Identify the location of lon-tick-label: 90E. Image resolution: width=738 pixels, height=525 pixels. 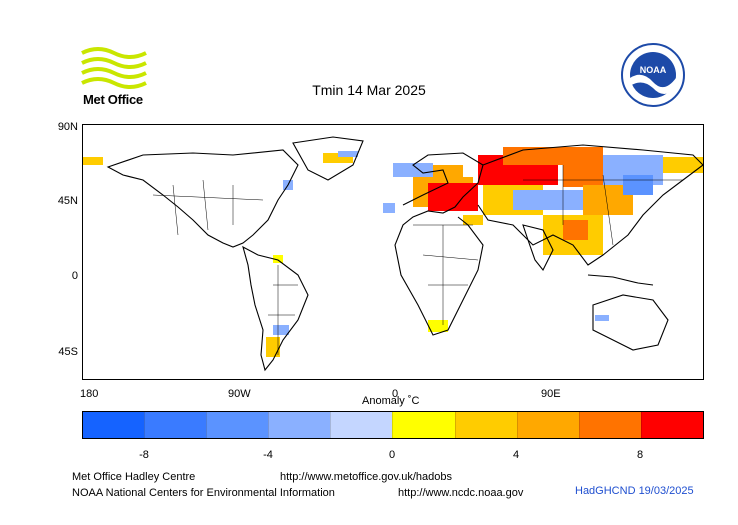
(551, 394).